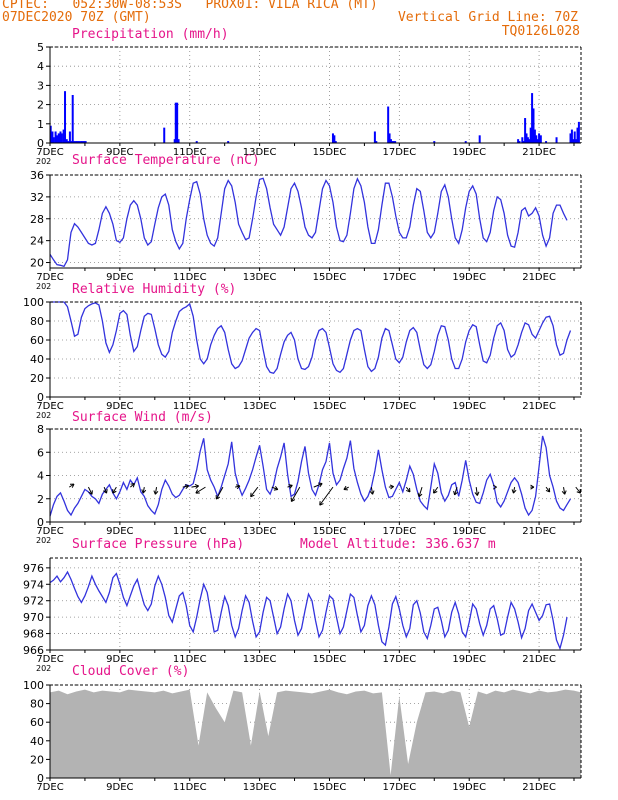  I want to click on pressure-xtick-label: 21DEC, so click(539, 659).